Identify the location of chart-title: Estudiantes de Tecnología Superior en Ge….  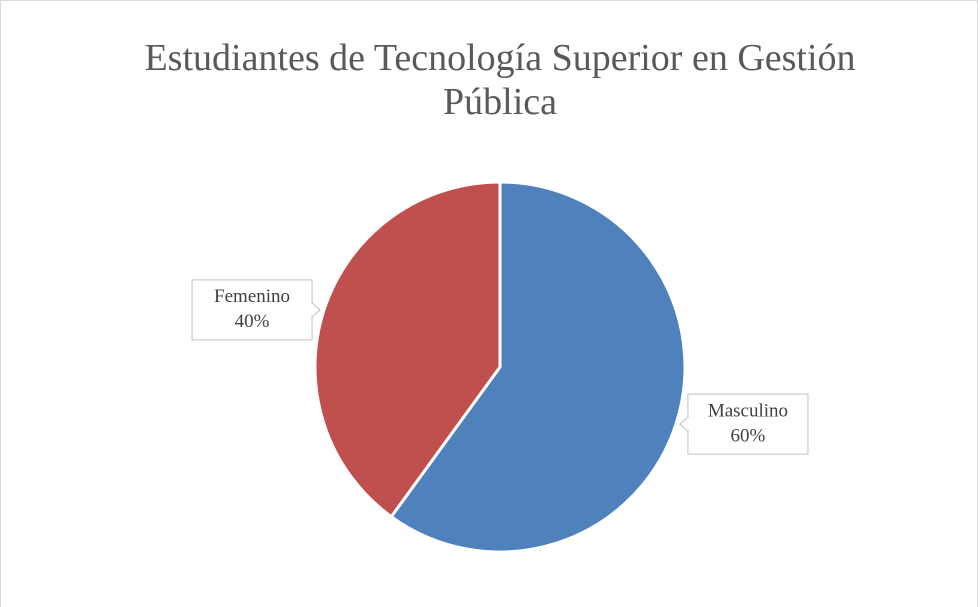
(500, 80).